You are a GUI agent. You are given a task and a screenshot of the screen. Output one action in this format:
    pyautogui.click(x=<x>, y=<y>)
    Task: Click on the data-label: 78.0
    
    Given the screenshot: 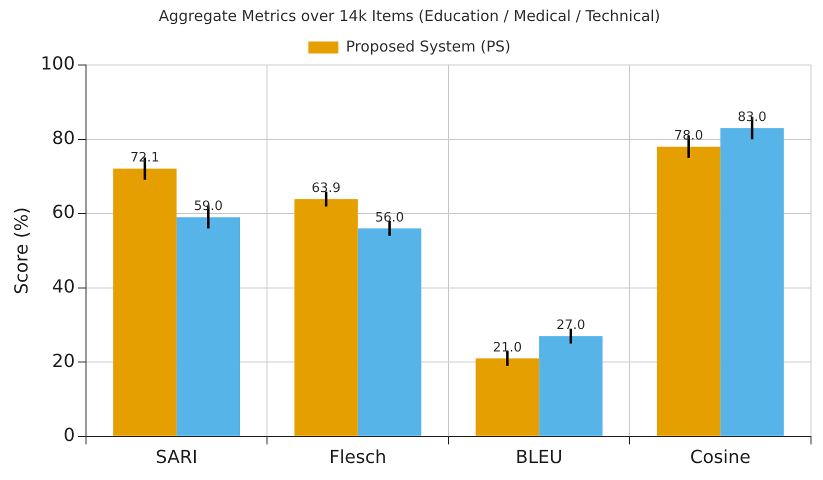 What is the action you would take?
    pyautogui.click(x=689, y=136)
    